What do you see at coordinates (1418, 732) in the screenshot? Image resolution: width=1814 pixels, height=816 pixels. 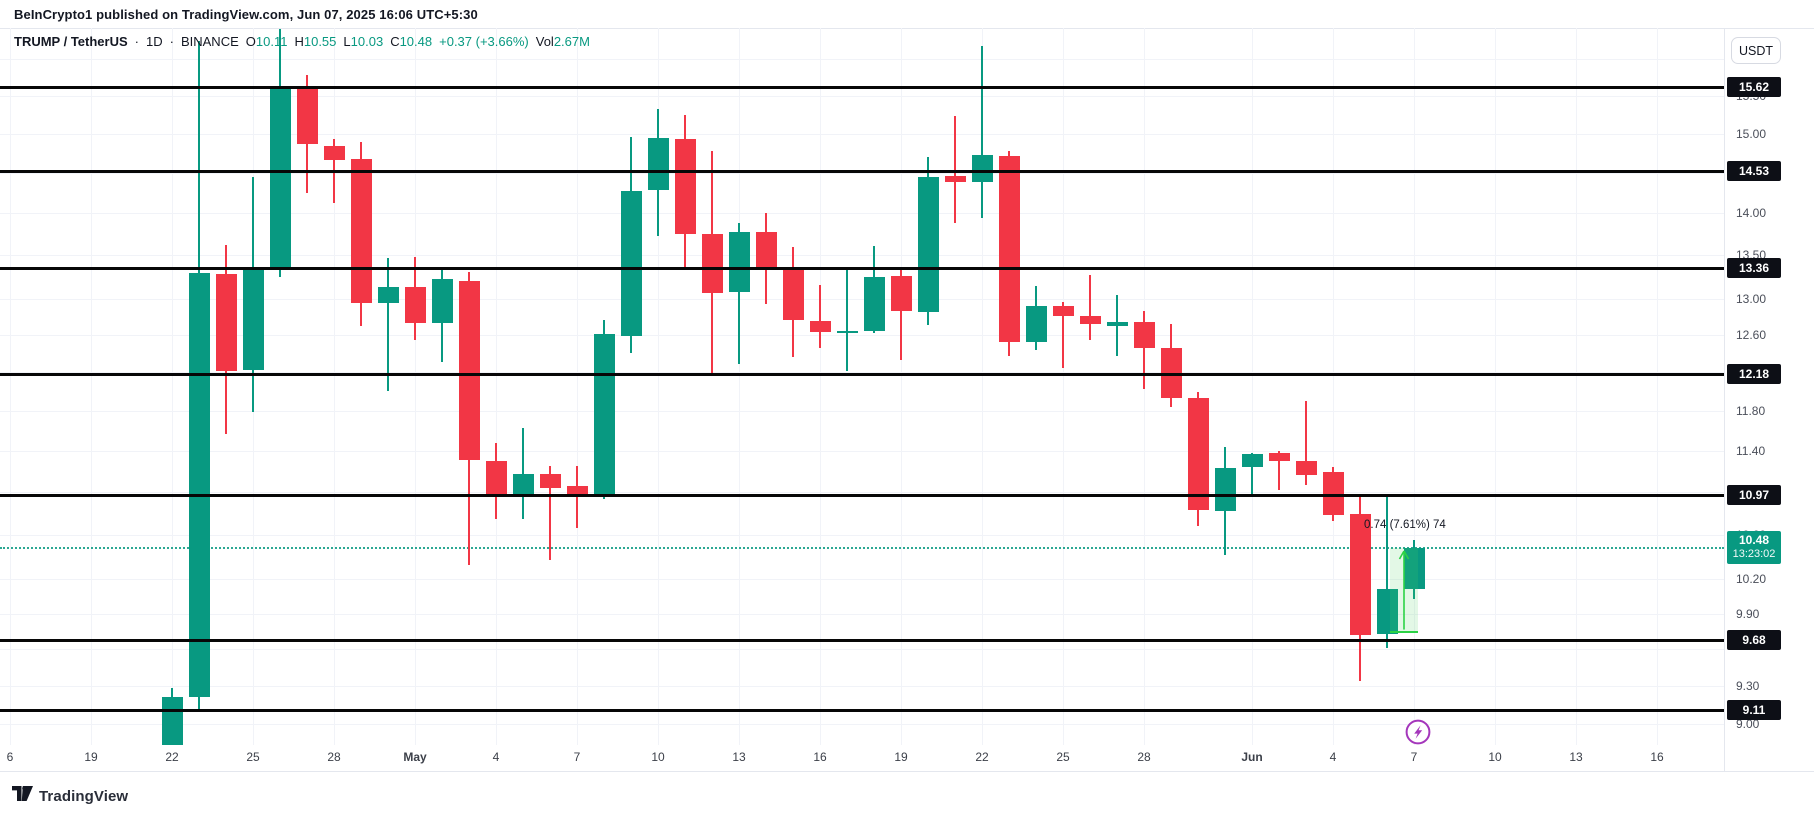 I see `lightning-marker-icon` at bounding box center [1418, 732].